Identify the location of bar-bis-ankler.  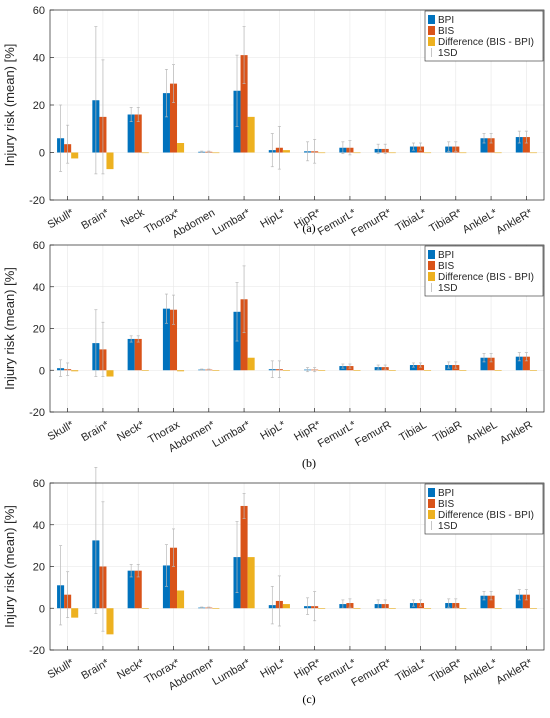
(526, 363).